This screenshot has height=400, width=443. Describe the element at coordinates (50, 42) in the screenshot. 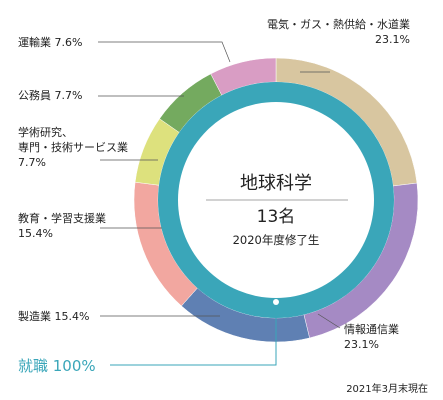

I see `slice-label-6: 運輸業 7.6%` at that location.